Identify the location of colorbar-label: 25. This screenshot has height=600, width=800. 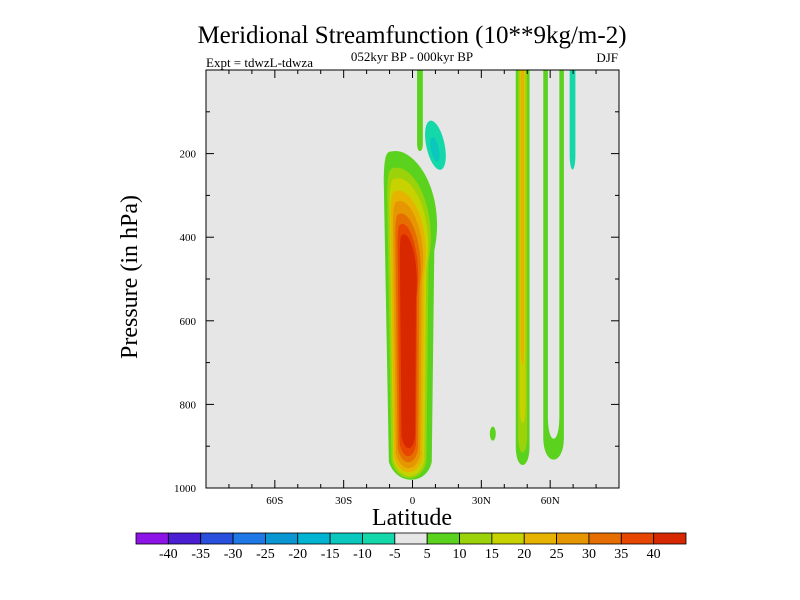
(557, 554).